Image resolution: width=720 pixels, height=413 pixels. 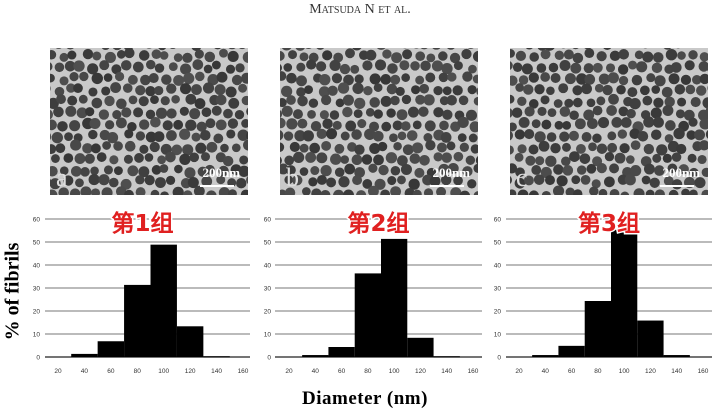 What do you see at coordinates (498, 266) in the screenshot?
I see `y-tick-label: 40` at bounding box center [498, 266].